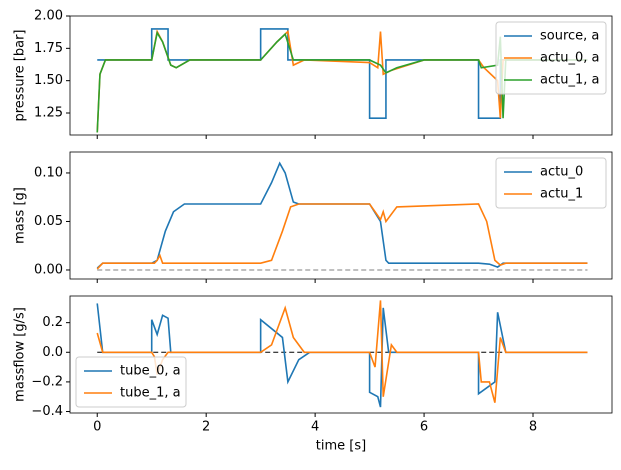 The width and height of the screenshot is (621, 470). I want to click on y-tick-label: 0.0, so click(52, 352).